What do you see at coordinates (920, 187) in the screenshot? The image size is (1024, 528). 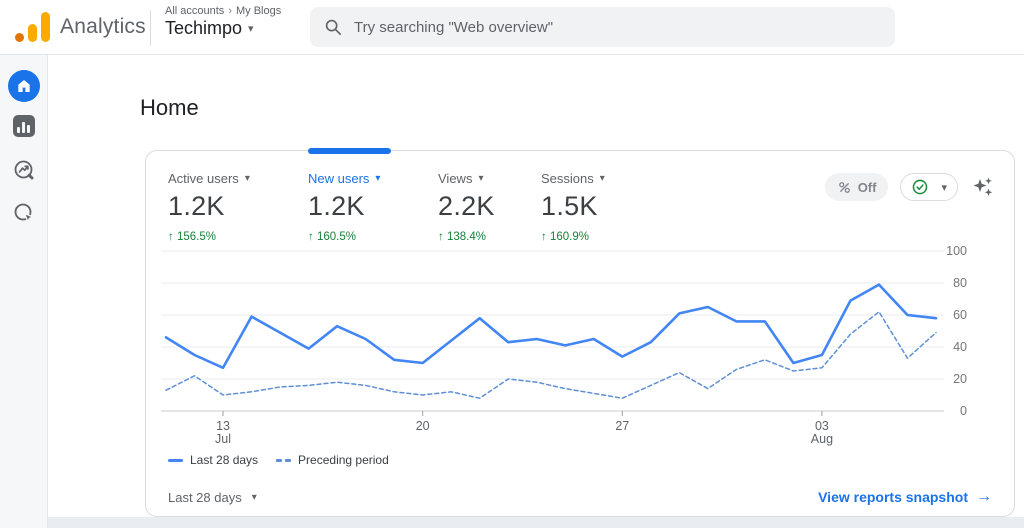 I see `check-circle-icon` at bounding box center [920, 187].